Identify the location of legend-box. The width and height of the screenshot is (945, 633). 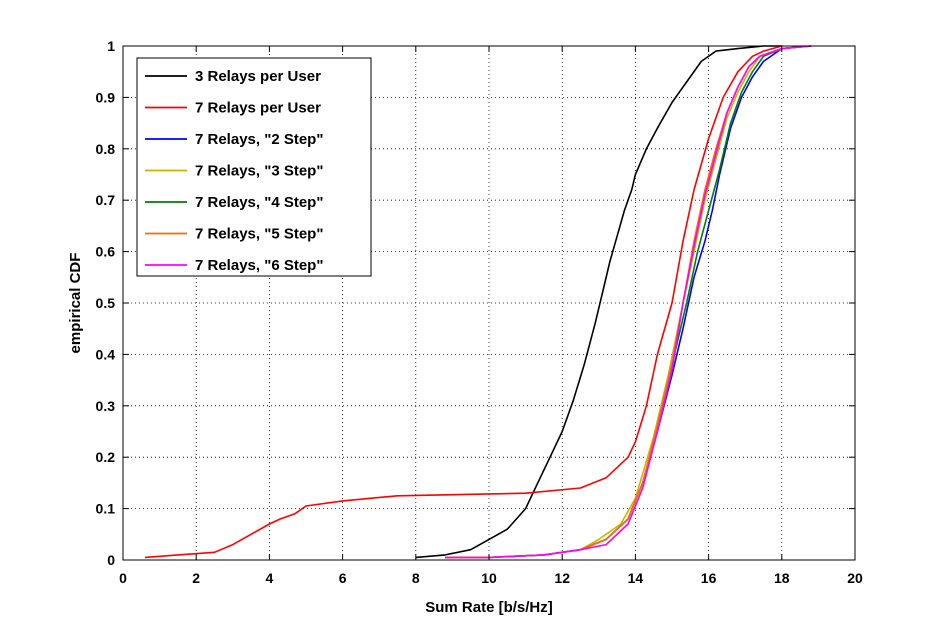
(254, 167).